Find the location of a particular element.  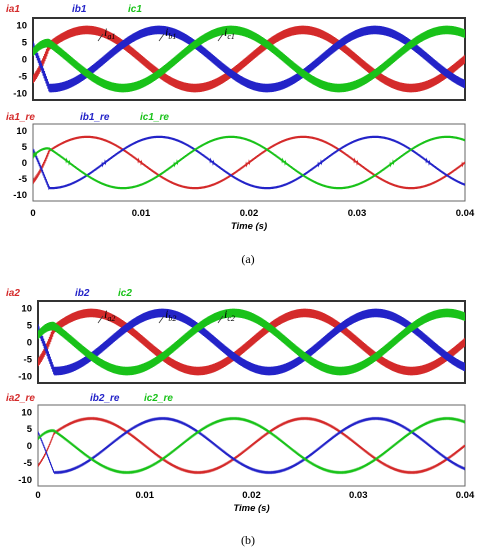

series-line-ic1_re is located at coordinates (249, 162).